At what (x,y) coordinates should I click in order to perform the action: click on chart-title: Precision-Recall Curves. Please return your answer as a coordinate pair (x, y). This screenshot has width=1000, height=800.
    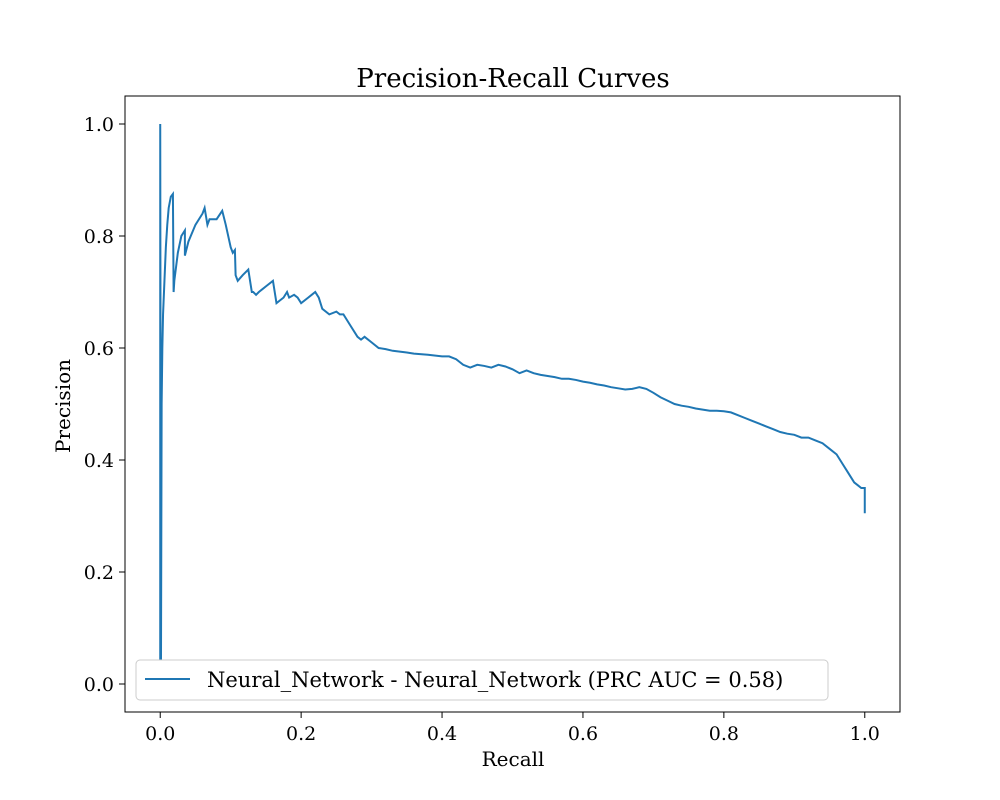
    Looking at the image, I should click on (512, 79).